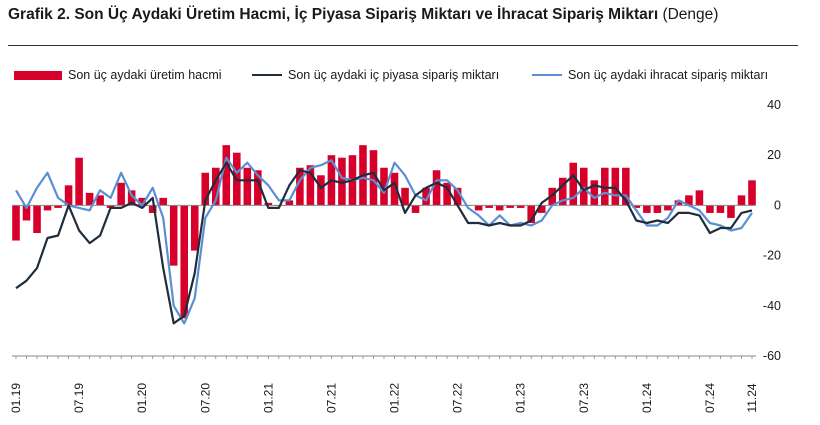 The width and height of the screenshot is (820, 425). Describe the element at coordinates (145, 75) in the screenshot. I see `legend-label-production: Son üç aydaki üretim hacmi` at that location.